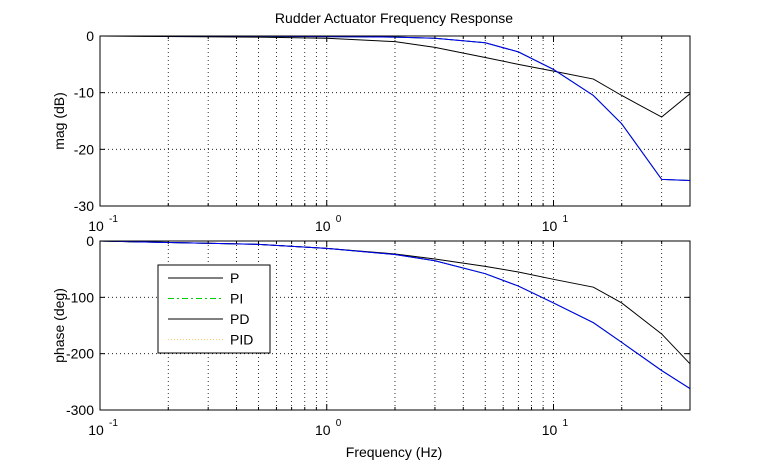 The width and height of the screenshot is (763, 470). Describe the element at coordinates (394, 452) in the screenshot. I see `x-axis-label: Frequency (Hz)` at that location.